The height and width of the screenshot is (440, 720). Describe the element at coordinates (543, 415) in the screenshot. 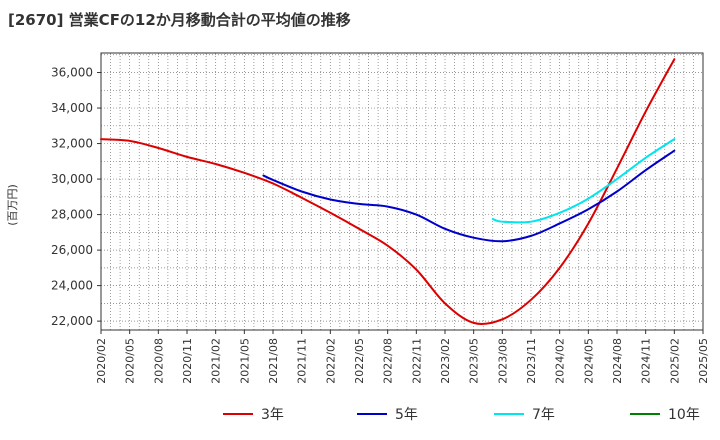

I see `legend-label: 7年` at that location.